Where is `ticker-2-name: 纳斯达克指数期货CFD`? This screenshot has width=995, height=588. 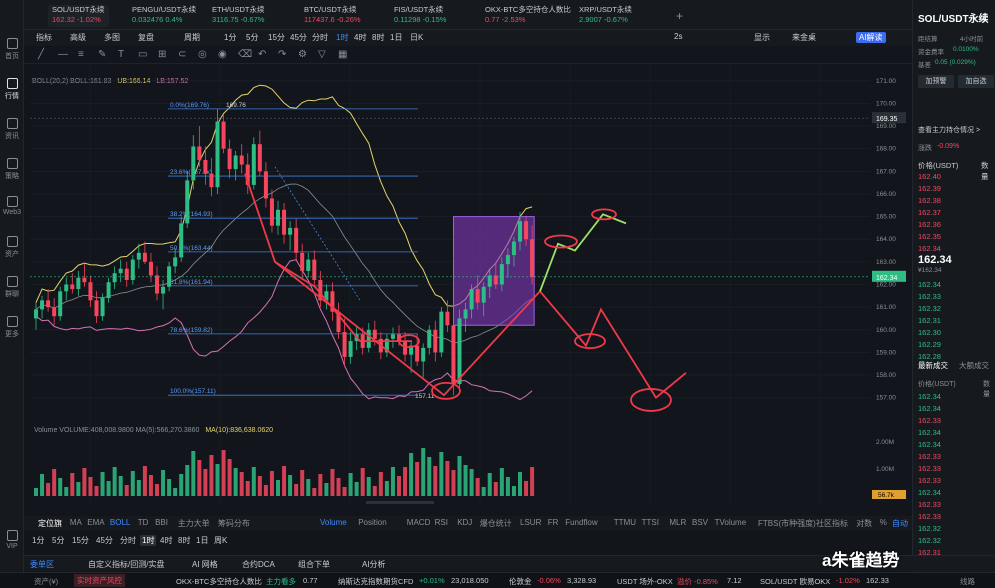
ticker-2-name: 纳斯达克指数期货CFD is located at coordinates (376, 581).